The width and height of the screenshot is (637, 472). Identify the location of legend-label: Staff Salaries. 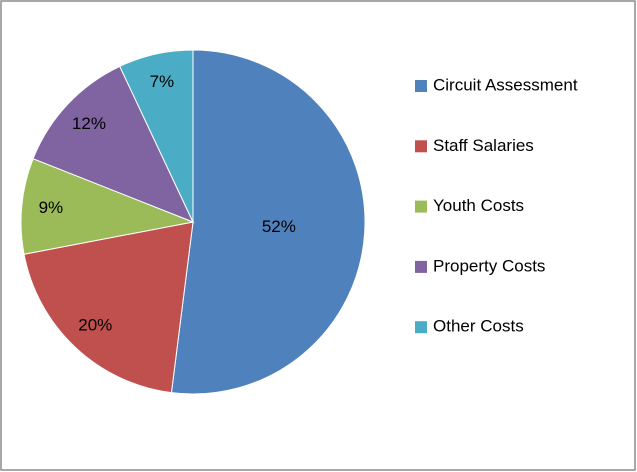
(483, 145).